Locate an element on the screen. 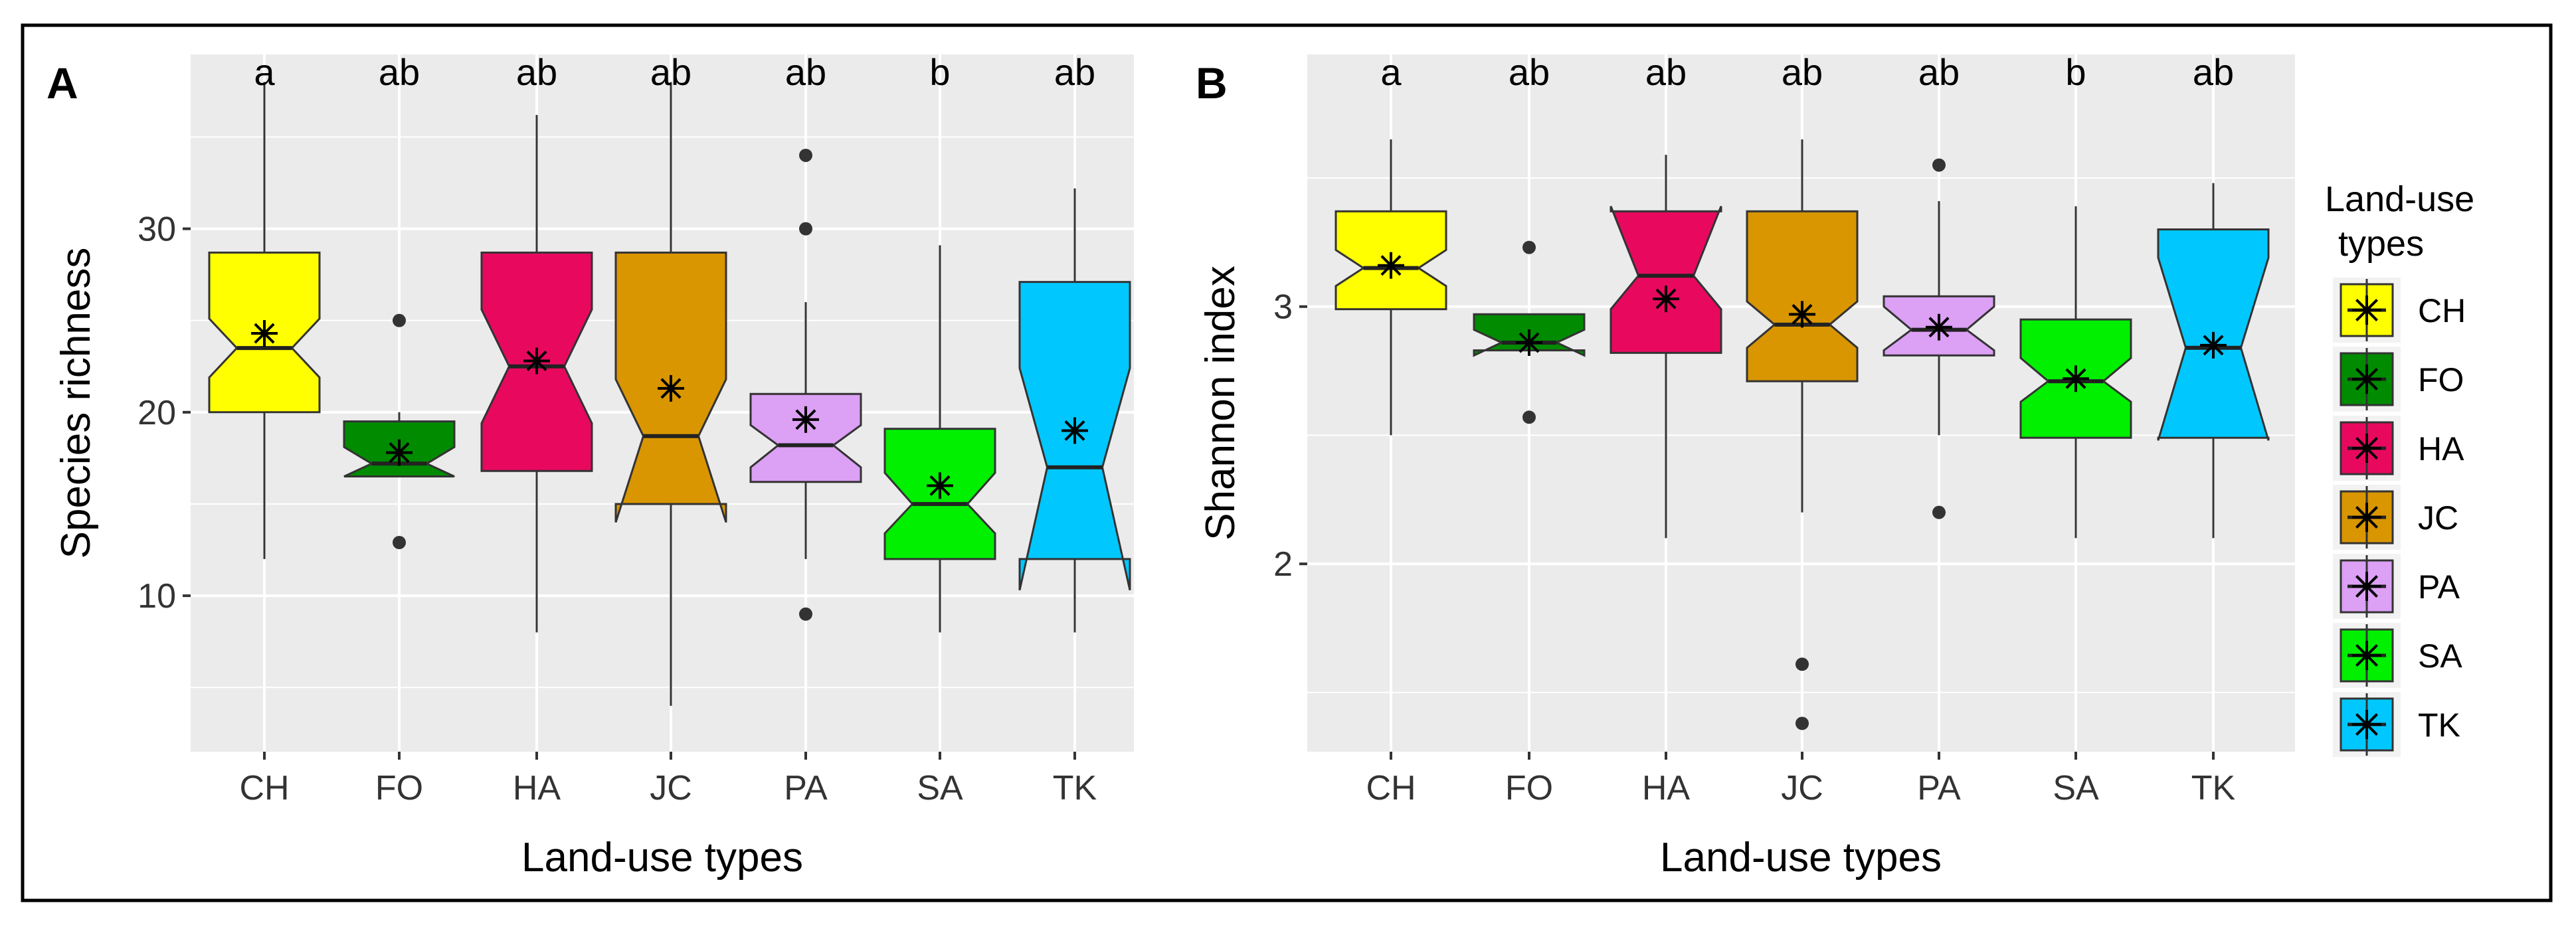 This screenshot has width=2576, height=927. legend: Land-use types CH FO HA JC PA SA TK is located at coordinates (2399, 468).